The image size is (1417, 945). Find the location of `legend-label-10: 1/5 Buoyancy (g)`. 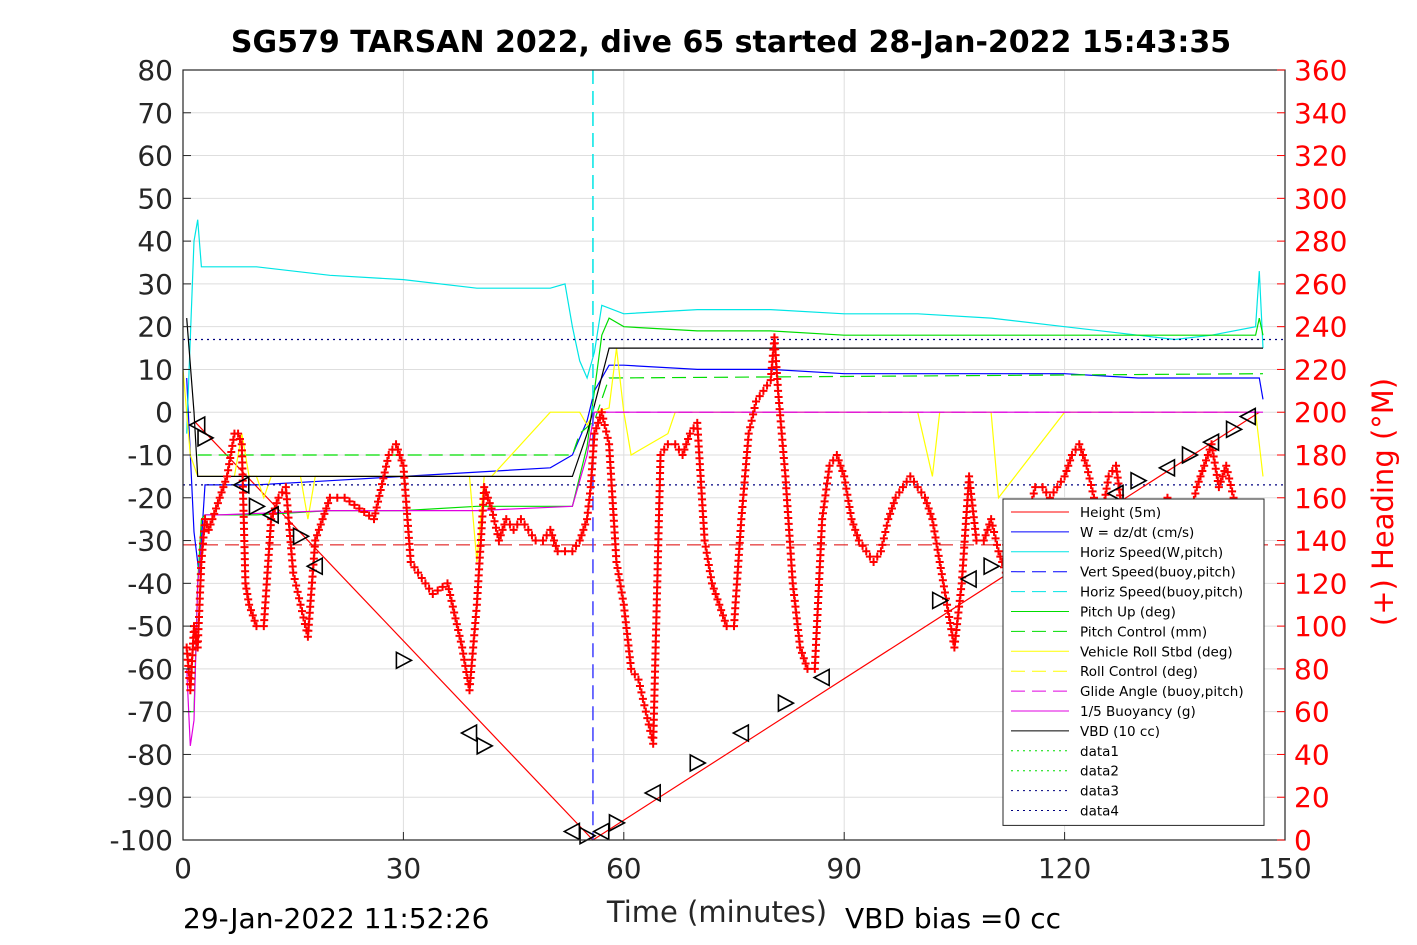

legend-label-10: 1/5 Buoyancy (g) is located at coordinates (1138, 712).